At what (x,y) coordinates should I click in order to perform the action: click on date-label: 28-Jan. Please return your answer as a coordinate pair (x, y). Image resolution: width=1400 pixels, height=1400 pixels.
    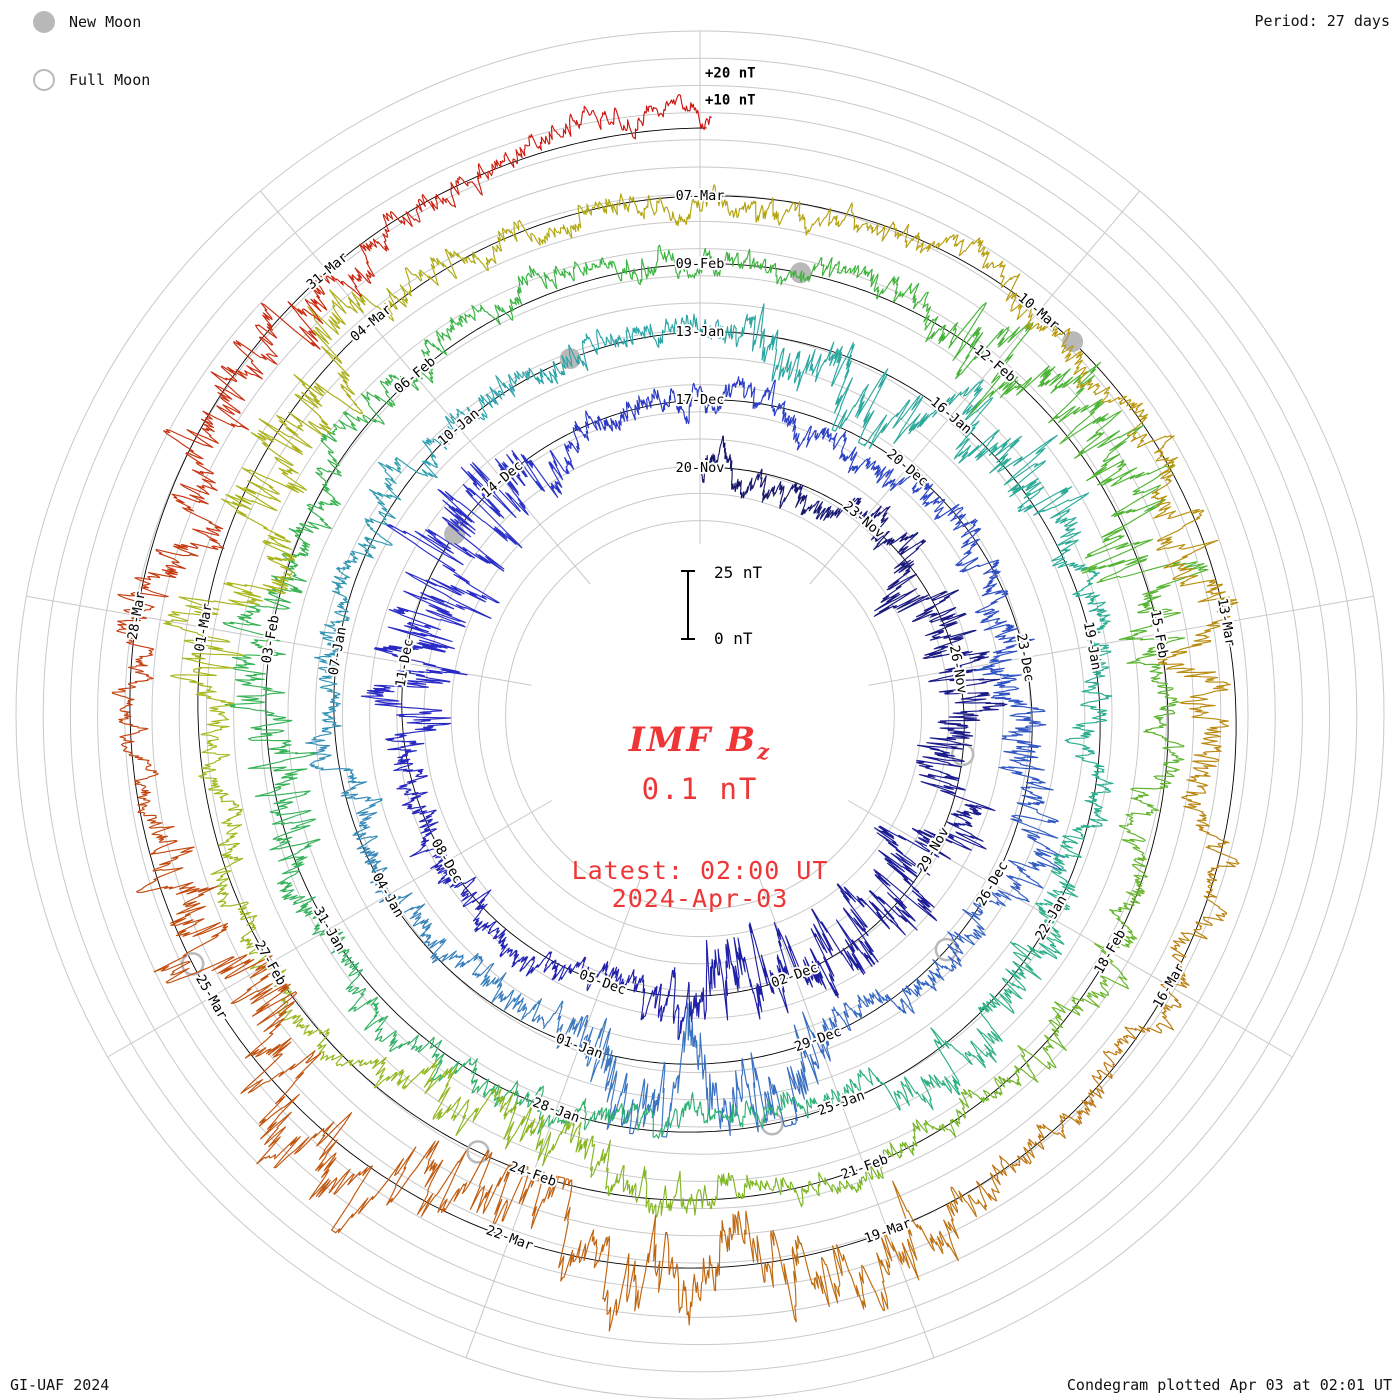
    Looking at the image, I should click on (555, 1111).